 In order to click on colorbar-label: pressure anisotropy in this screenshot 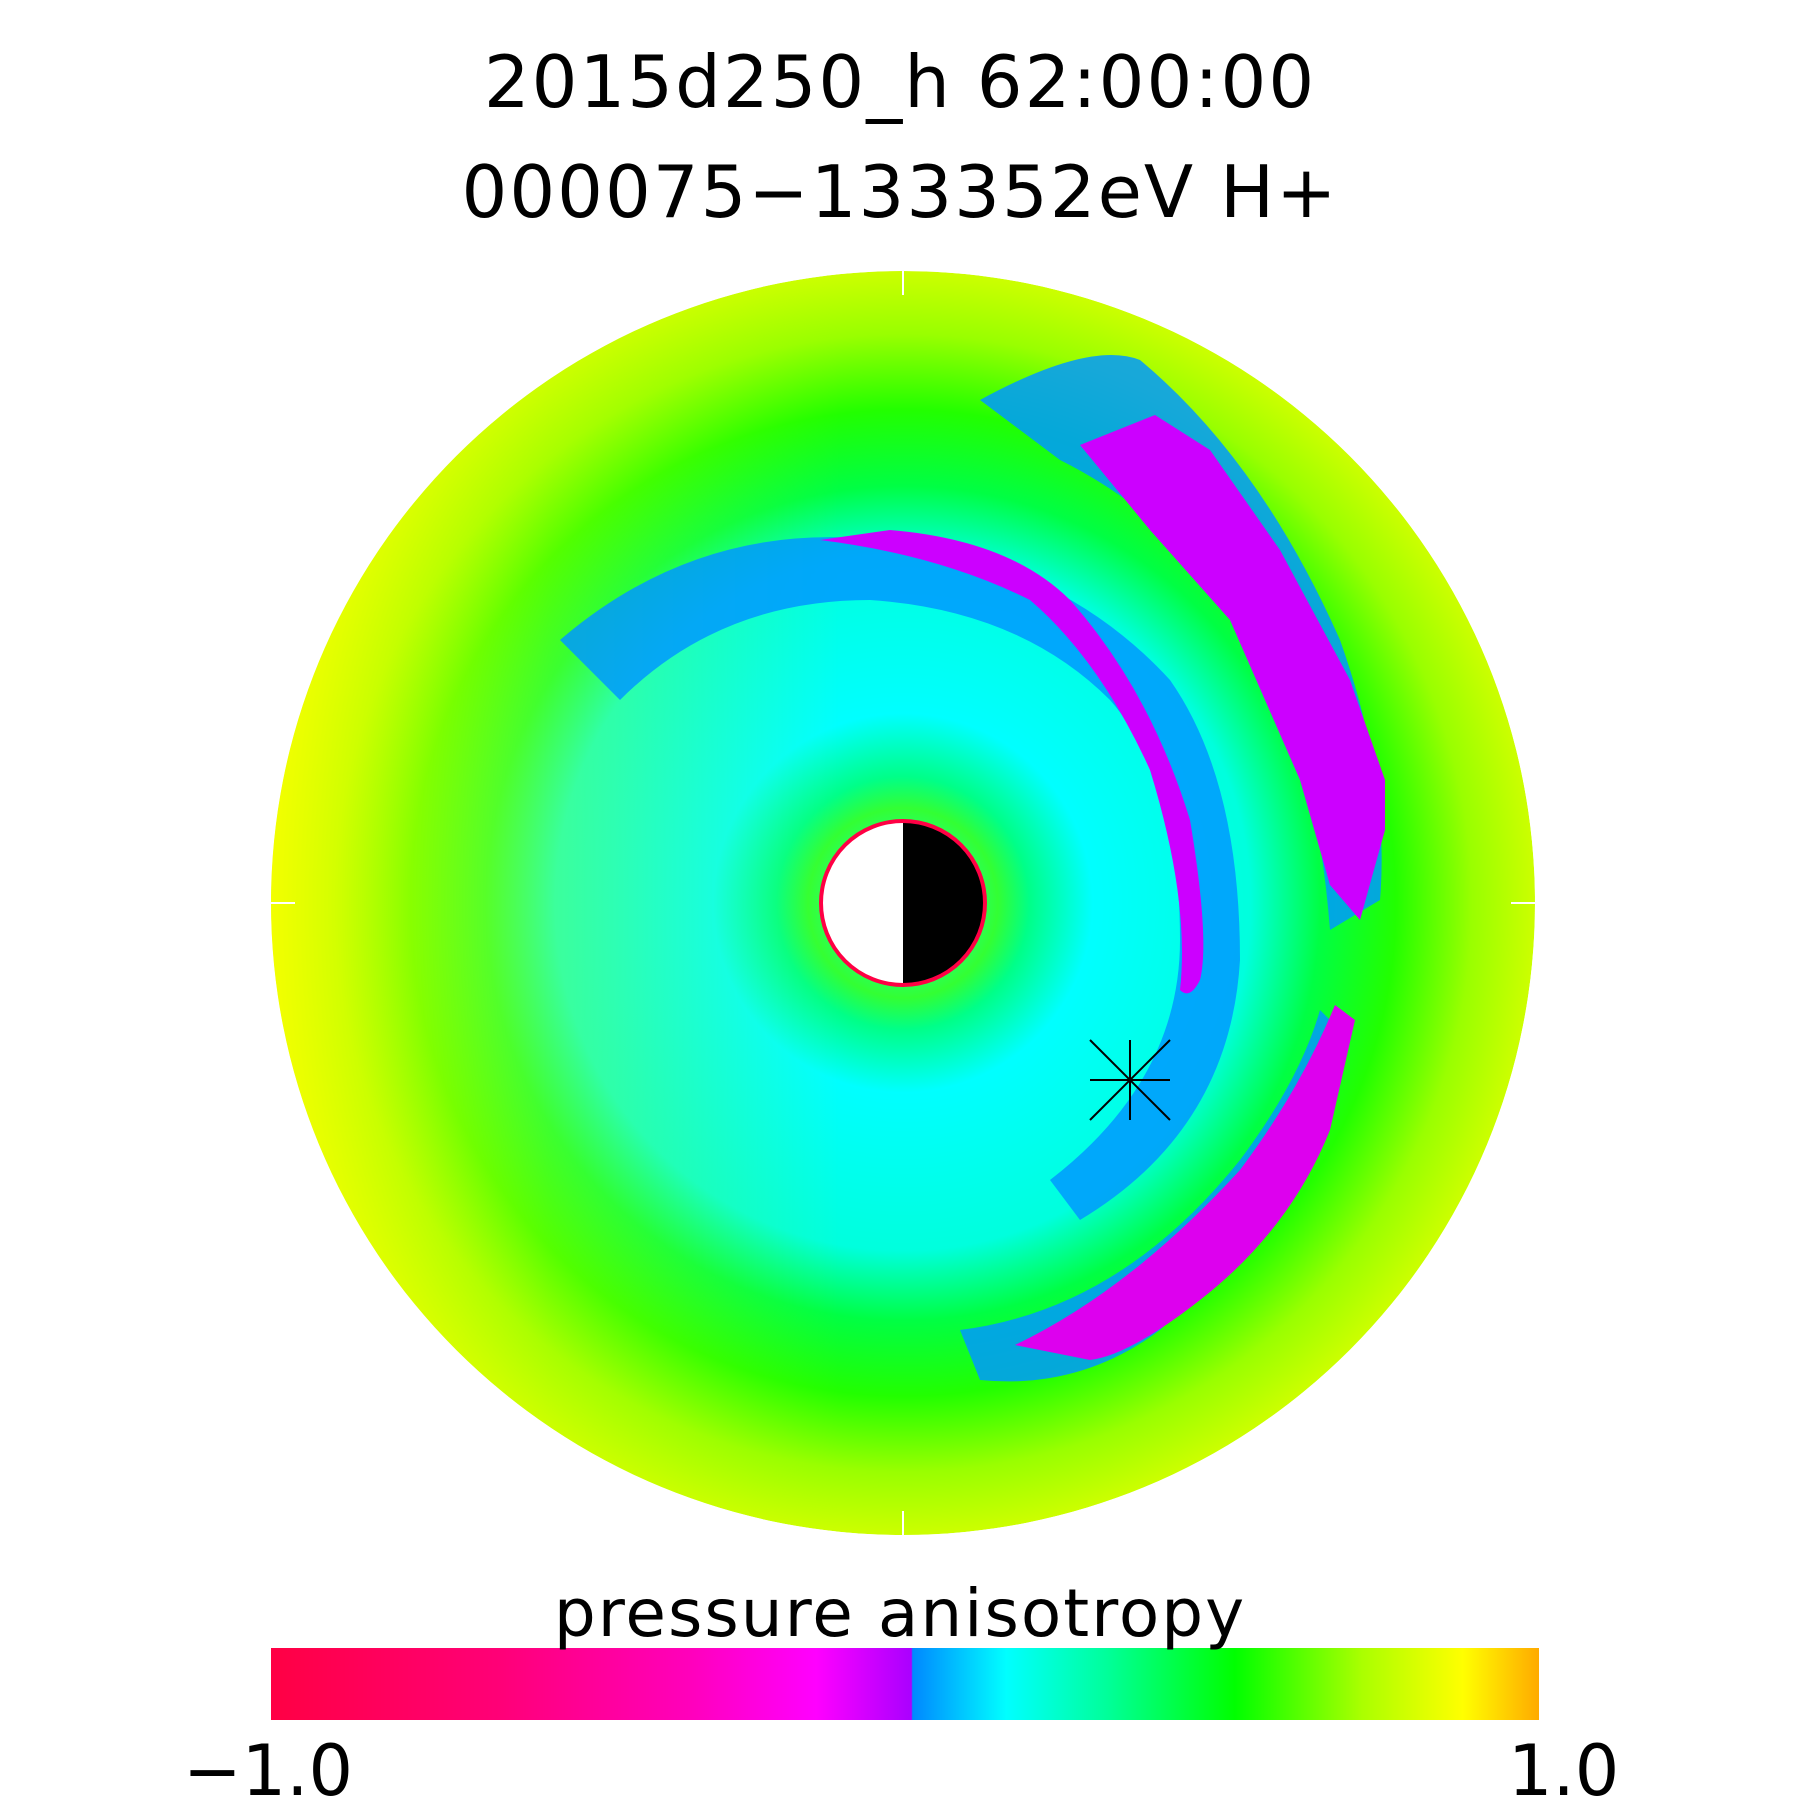, I will do `click(900, 1613)`.